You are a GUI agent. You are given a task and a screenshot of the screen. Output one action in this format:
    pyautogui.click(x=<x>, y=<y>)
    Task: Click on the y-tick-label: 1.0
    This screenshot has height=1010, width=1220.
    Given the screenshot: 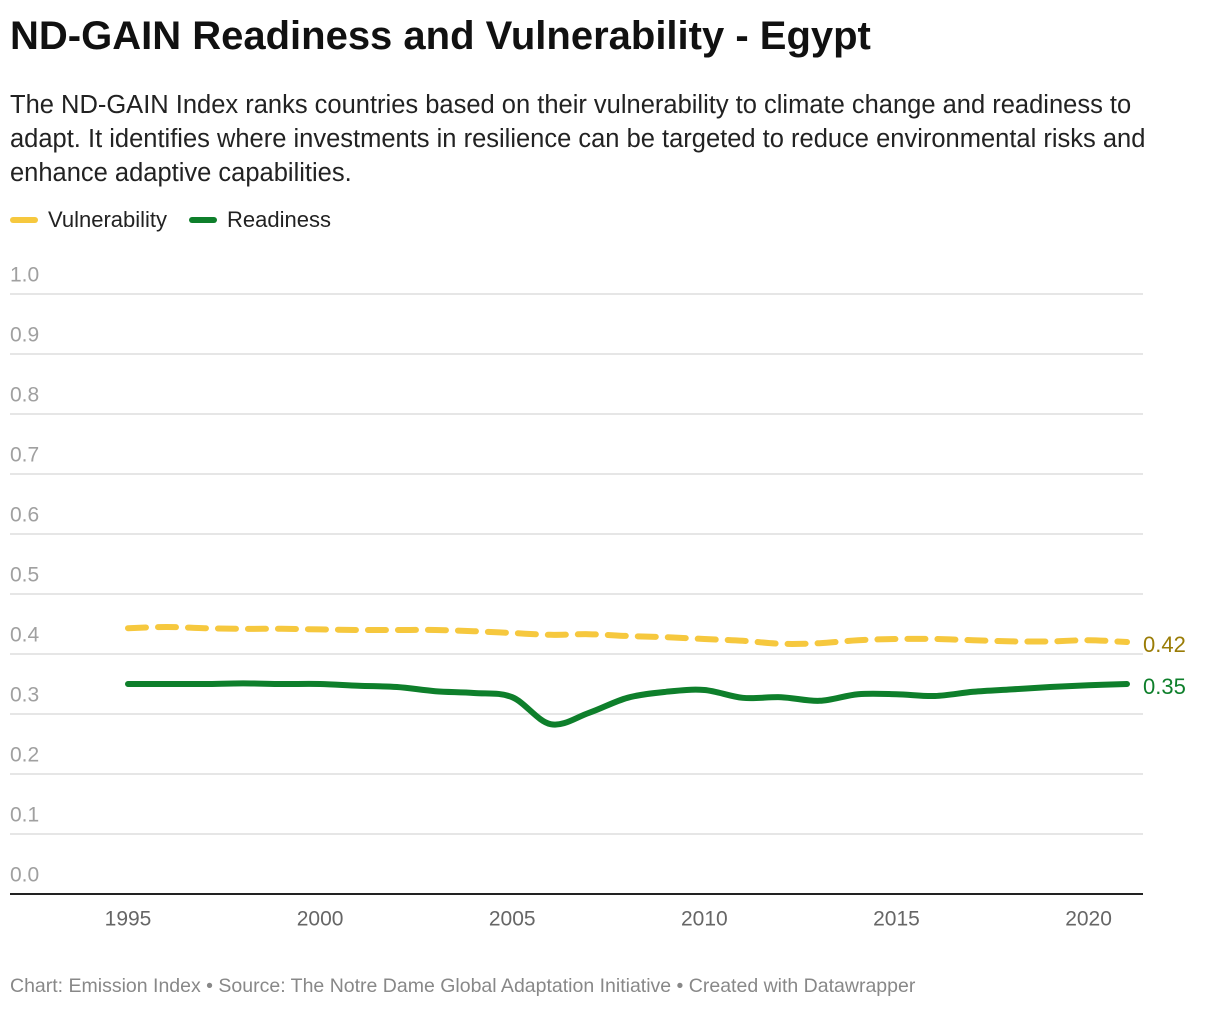 What is the action you would take?
    pyautogui.click(x=24, y=275)
    